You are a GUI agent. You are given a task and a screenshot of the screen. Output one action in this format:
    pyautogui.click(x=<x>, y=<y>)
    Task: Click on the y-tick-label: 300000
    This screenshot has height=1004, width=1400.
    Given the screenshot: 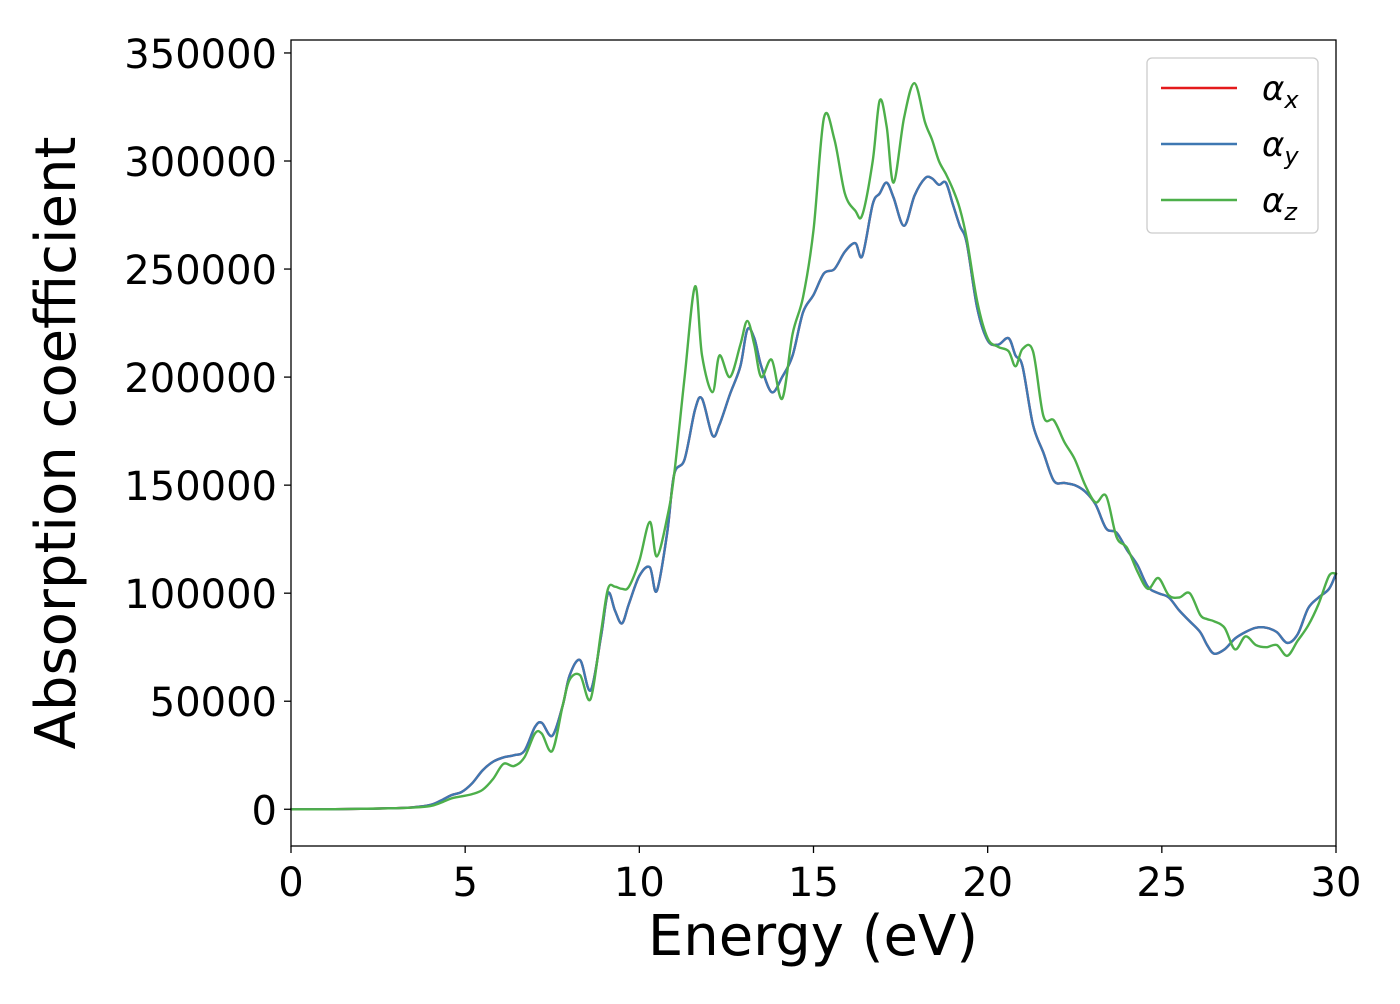 What is the action you would take?
    pyautogui.click(x=200, y=163)
    